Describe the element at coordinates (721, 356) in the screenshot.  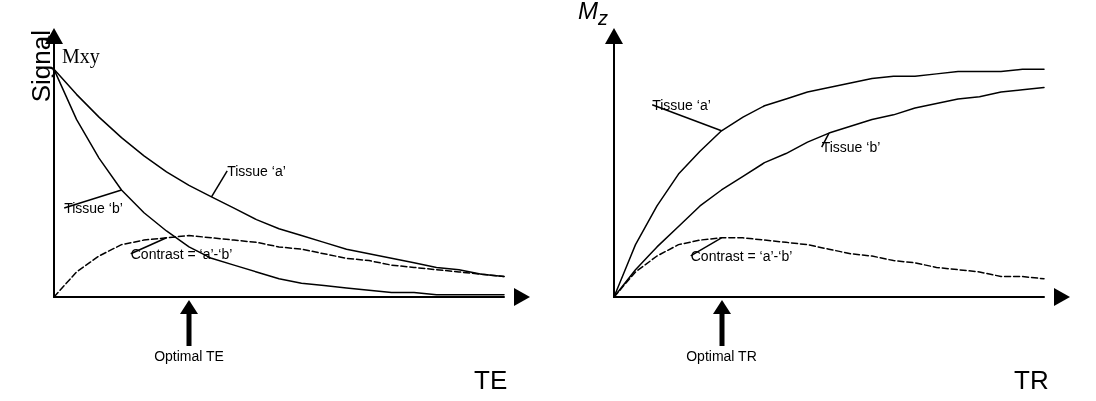
I see `text: Optimal TR` at that location.